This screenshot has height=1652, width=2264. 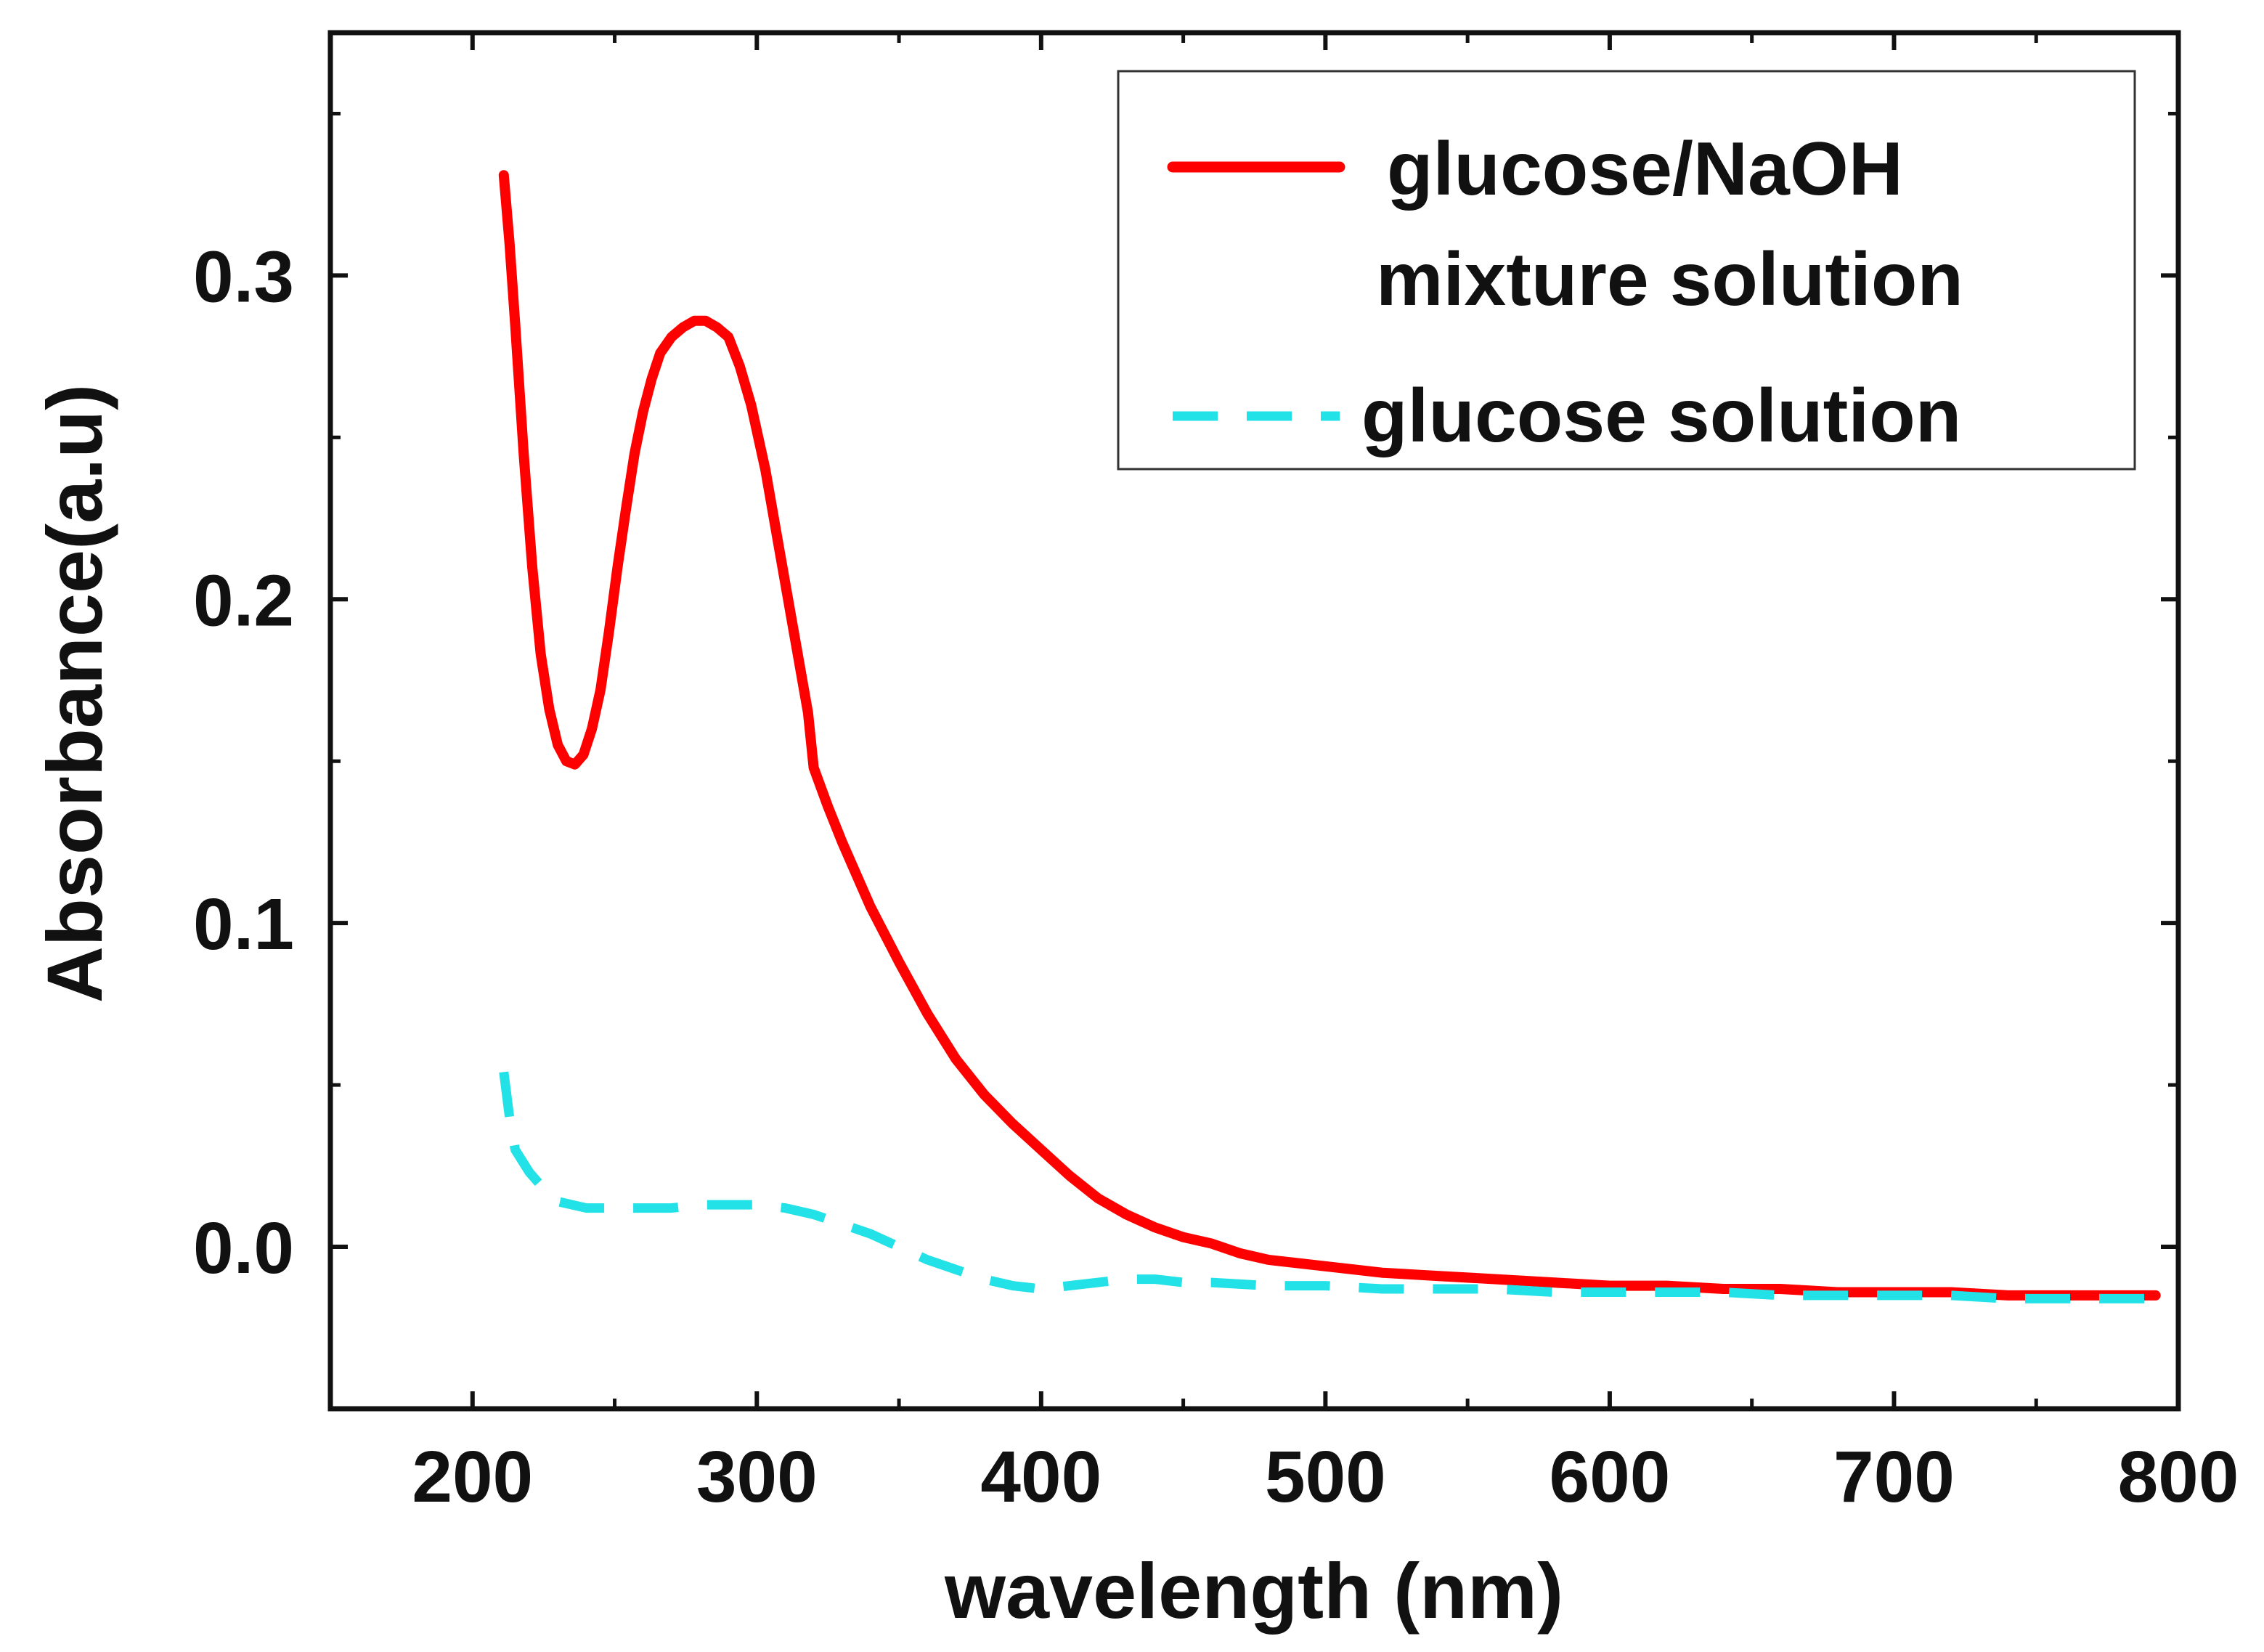 I want to click on y-tick-label: 0.1, so click(x=243, y=925).